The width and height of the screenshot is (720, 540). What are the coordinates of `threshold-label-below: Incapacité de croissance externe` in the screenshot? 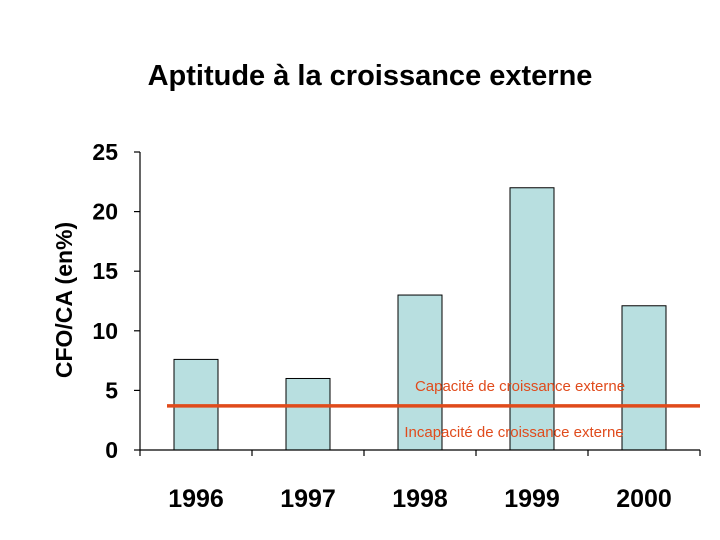 It's located at (513, 432).